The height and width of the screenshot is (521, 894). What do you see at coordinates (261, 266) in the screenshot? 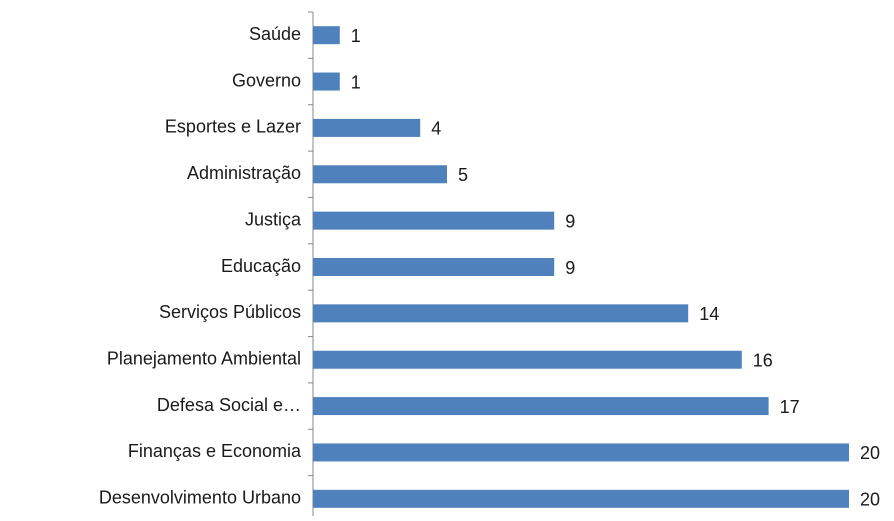
I see `category-label: Educação` at bounding box center [261, 266].